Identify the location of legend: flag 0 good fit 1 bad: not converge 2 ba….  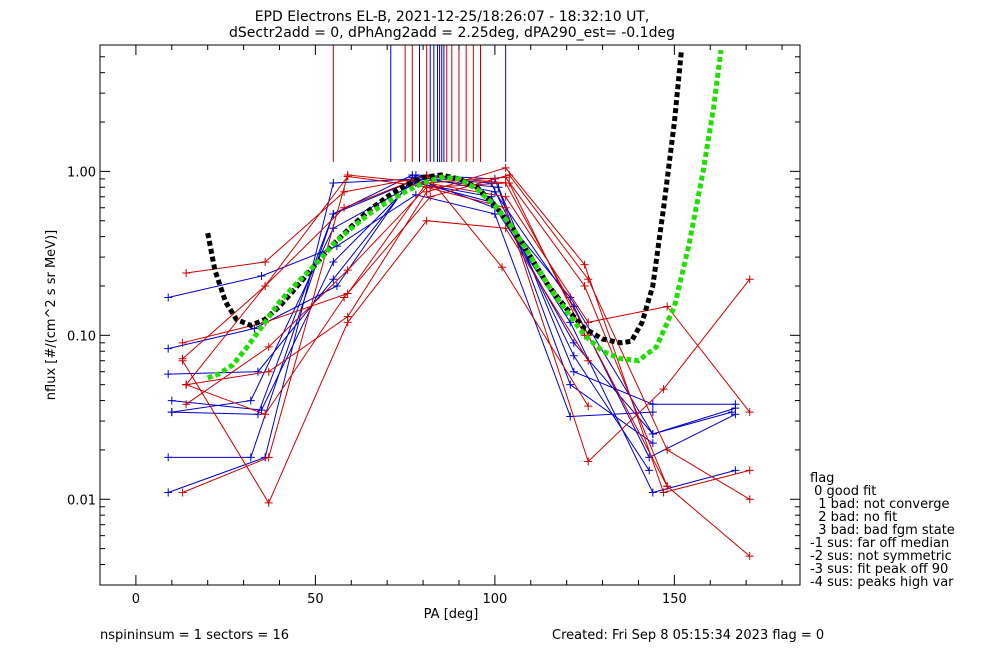
(882, 530).